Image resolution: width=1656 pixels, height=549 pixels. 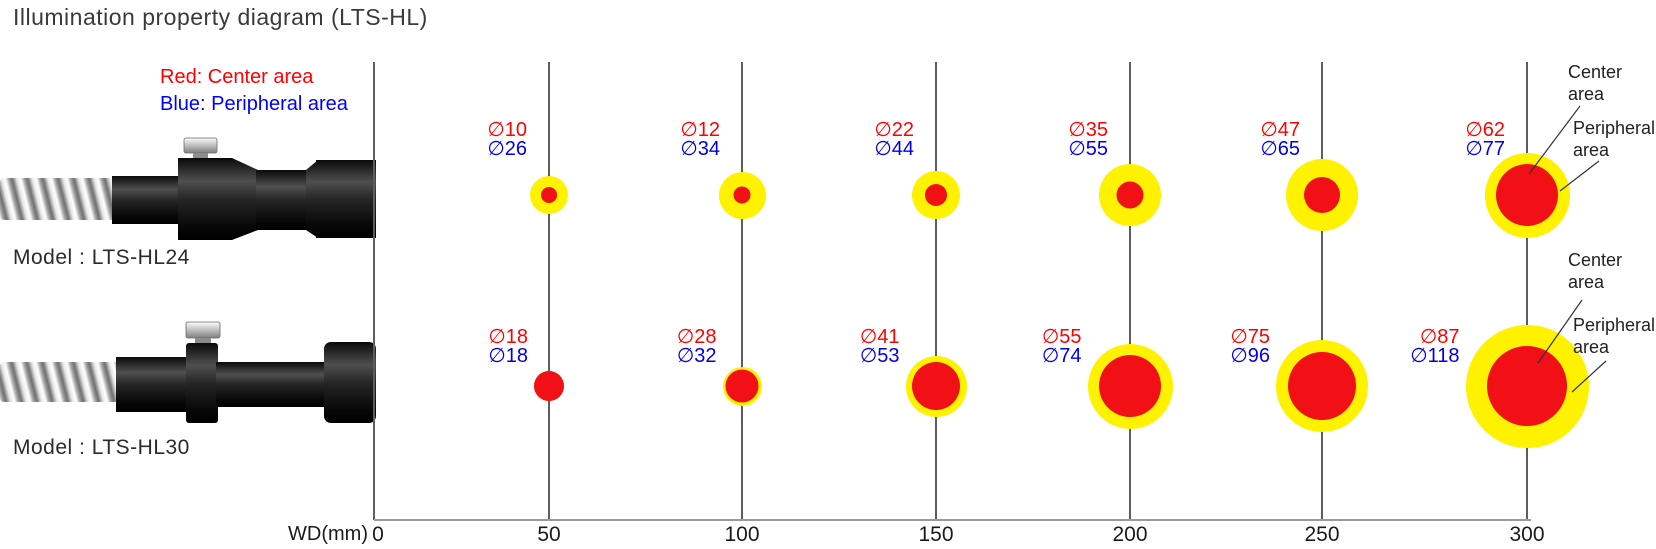 I want to click on peripheral-diameter-value: ∅53, so click(x=879, y=356).